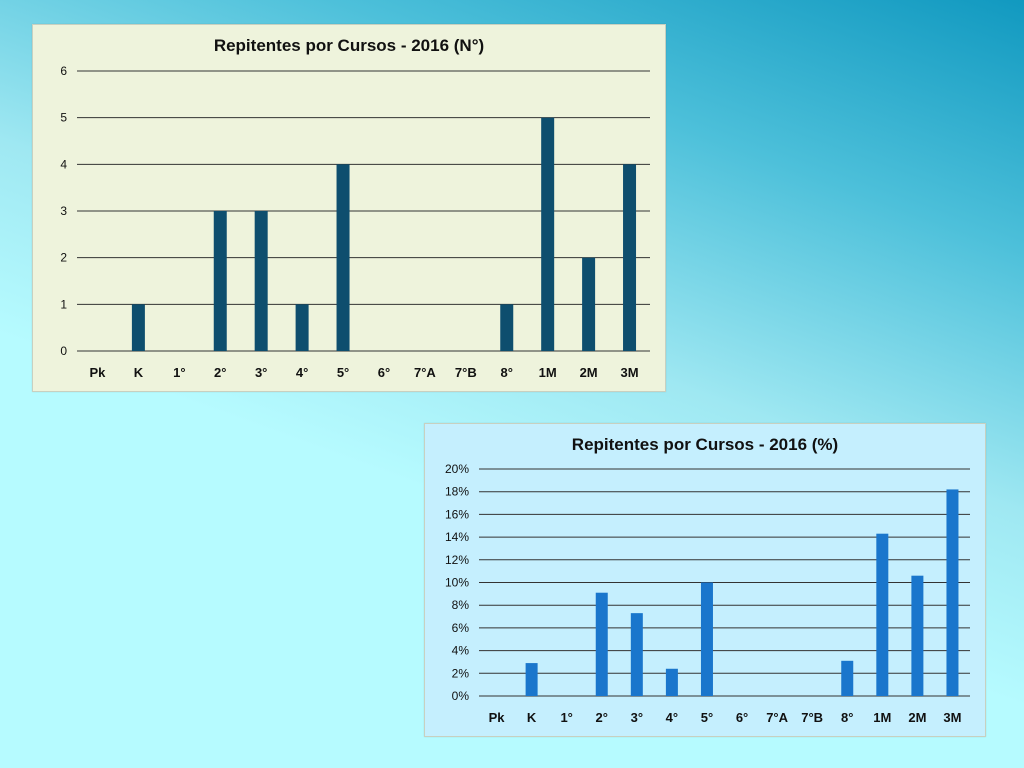 The image size is (1024, 768). Describe the element at coordinates (63, 351) in the screenshot. I see `y-tick-label: 0` at that location.